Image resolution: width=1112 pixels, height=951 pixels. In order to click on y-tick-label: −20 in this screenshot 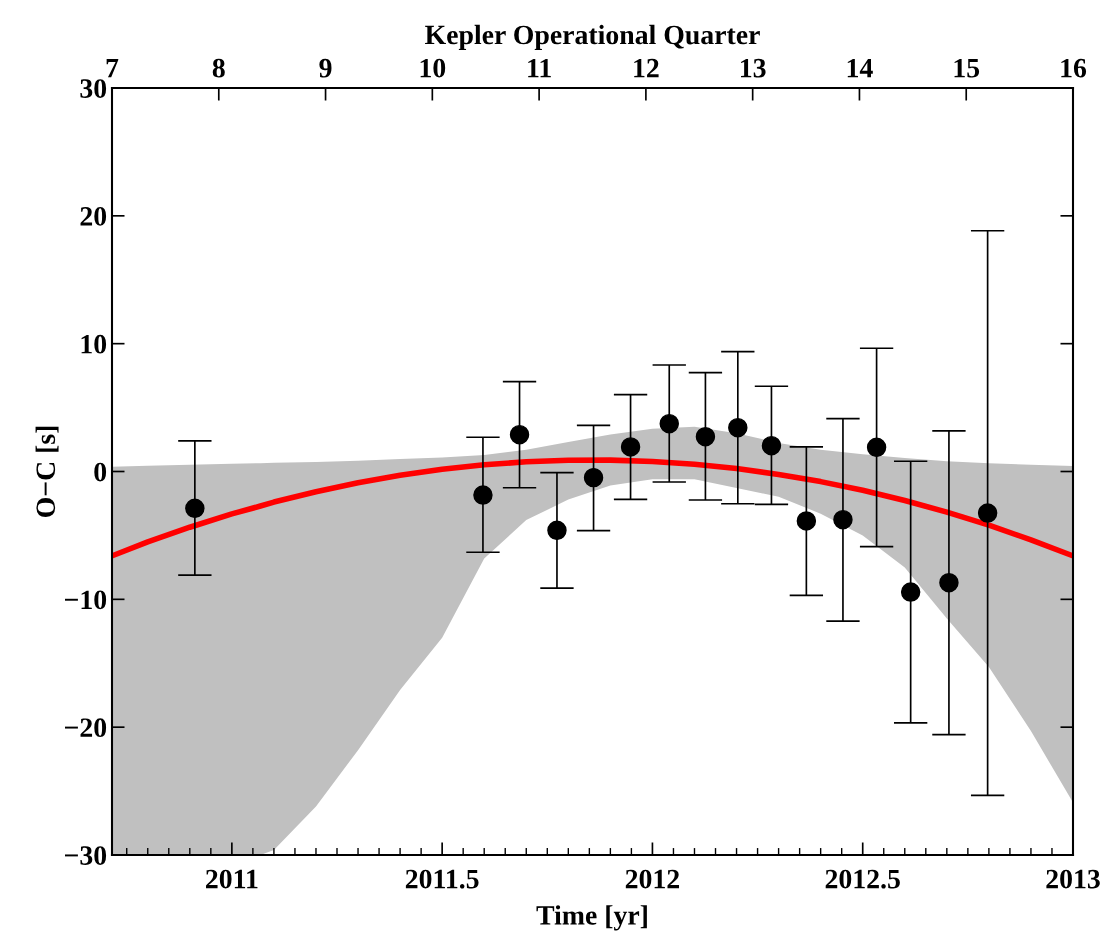, I will do `click(86, 728)`.